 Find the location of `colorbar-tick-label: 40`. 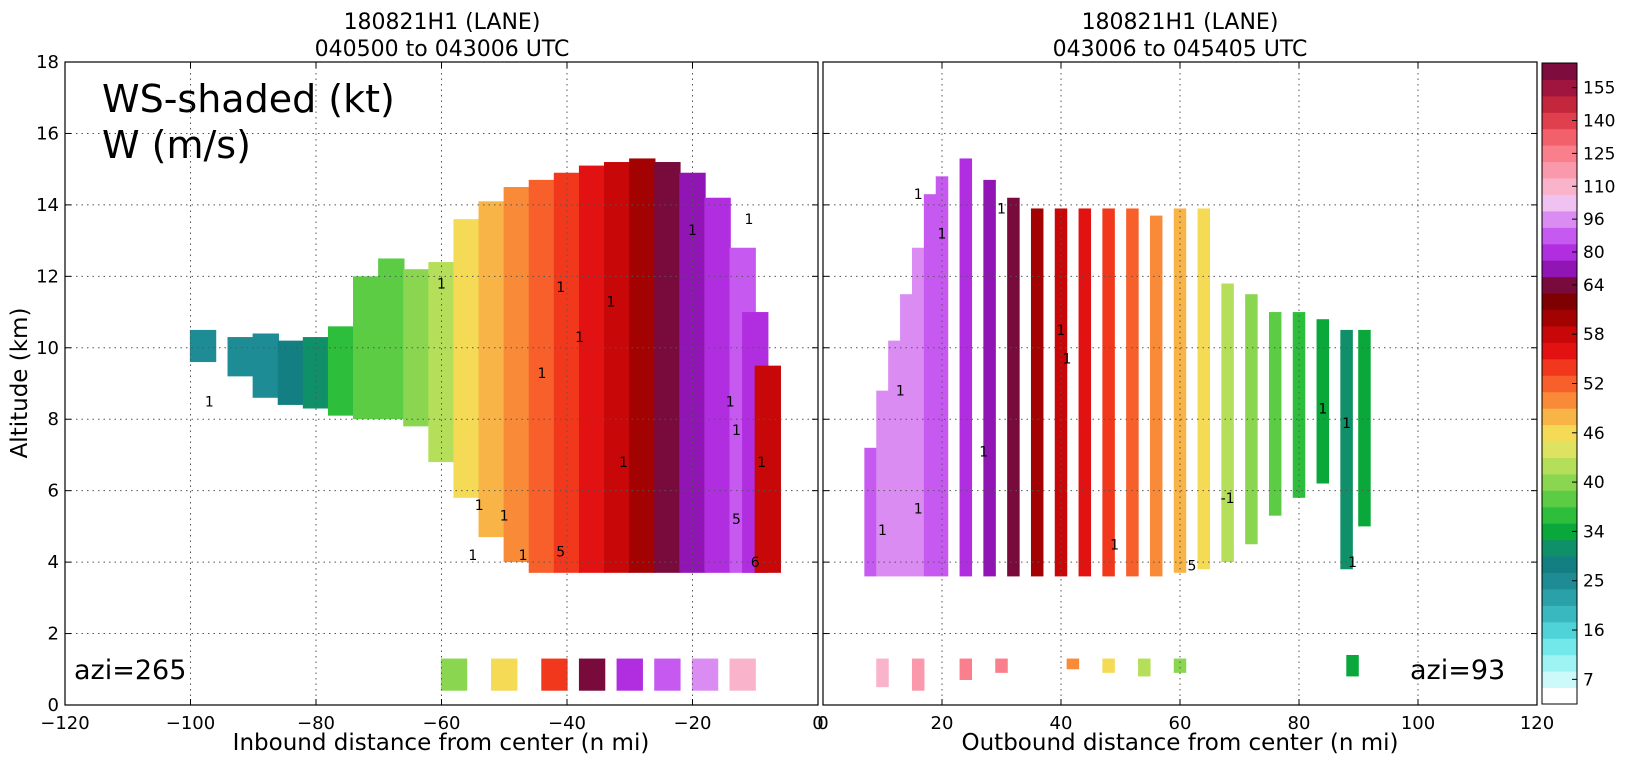

colorbar-tick-label: 40 is located at coordinates (1594, 483).